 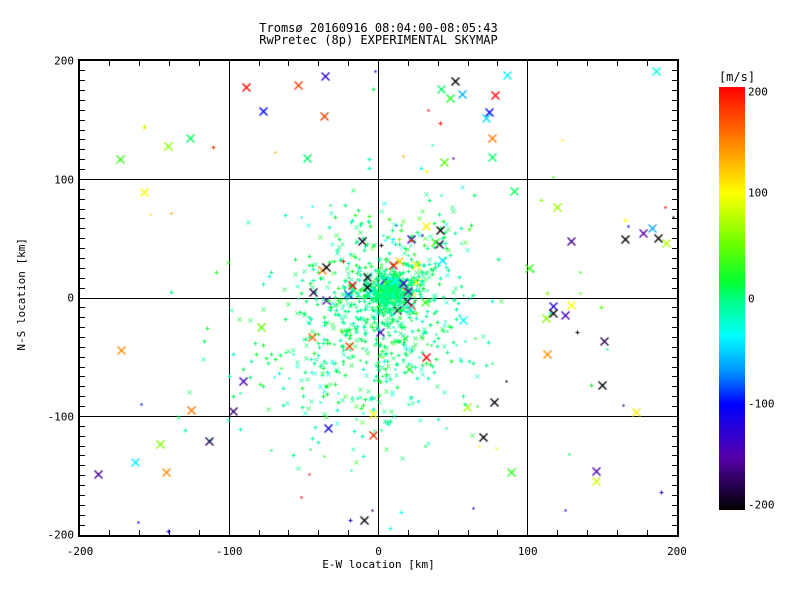 What do you see at coordinates (21, 294) in the screenshot?
I see `y-axis-label: N-S location [km]` at bounding box center [21, 294].